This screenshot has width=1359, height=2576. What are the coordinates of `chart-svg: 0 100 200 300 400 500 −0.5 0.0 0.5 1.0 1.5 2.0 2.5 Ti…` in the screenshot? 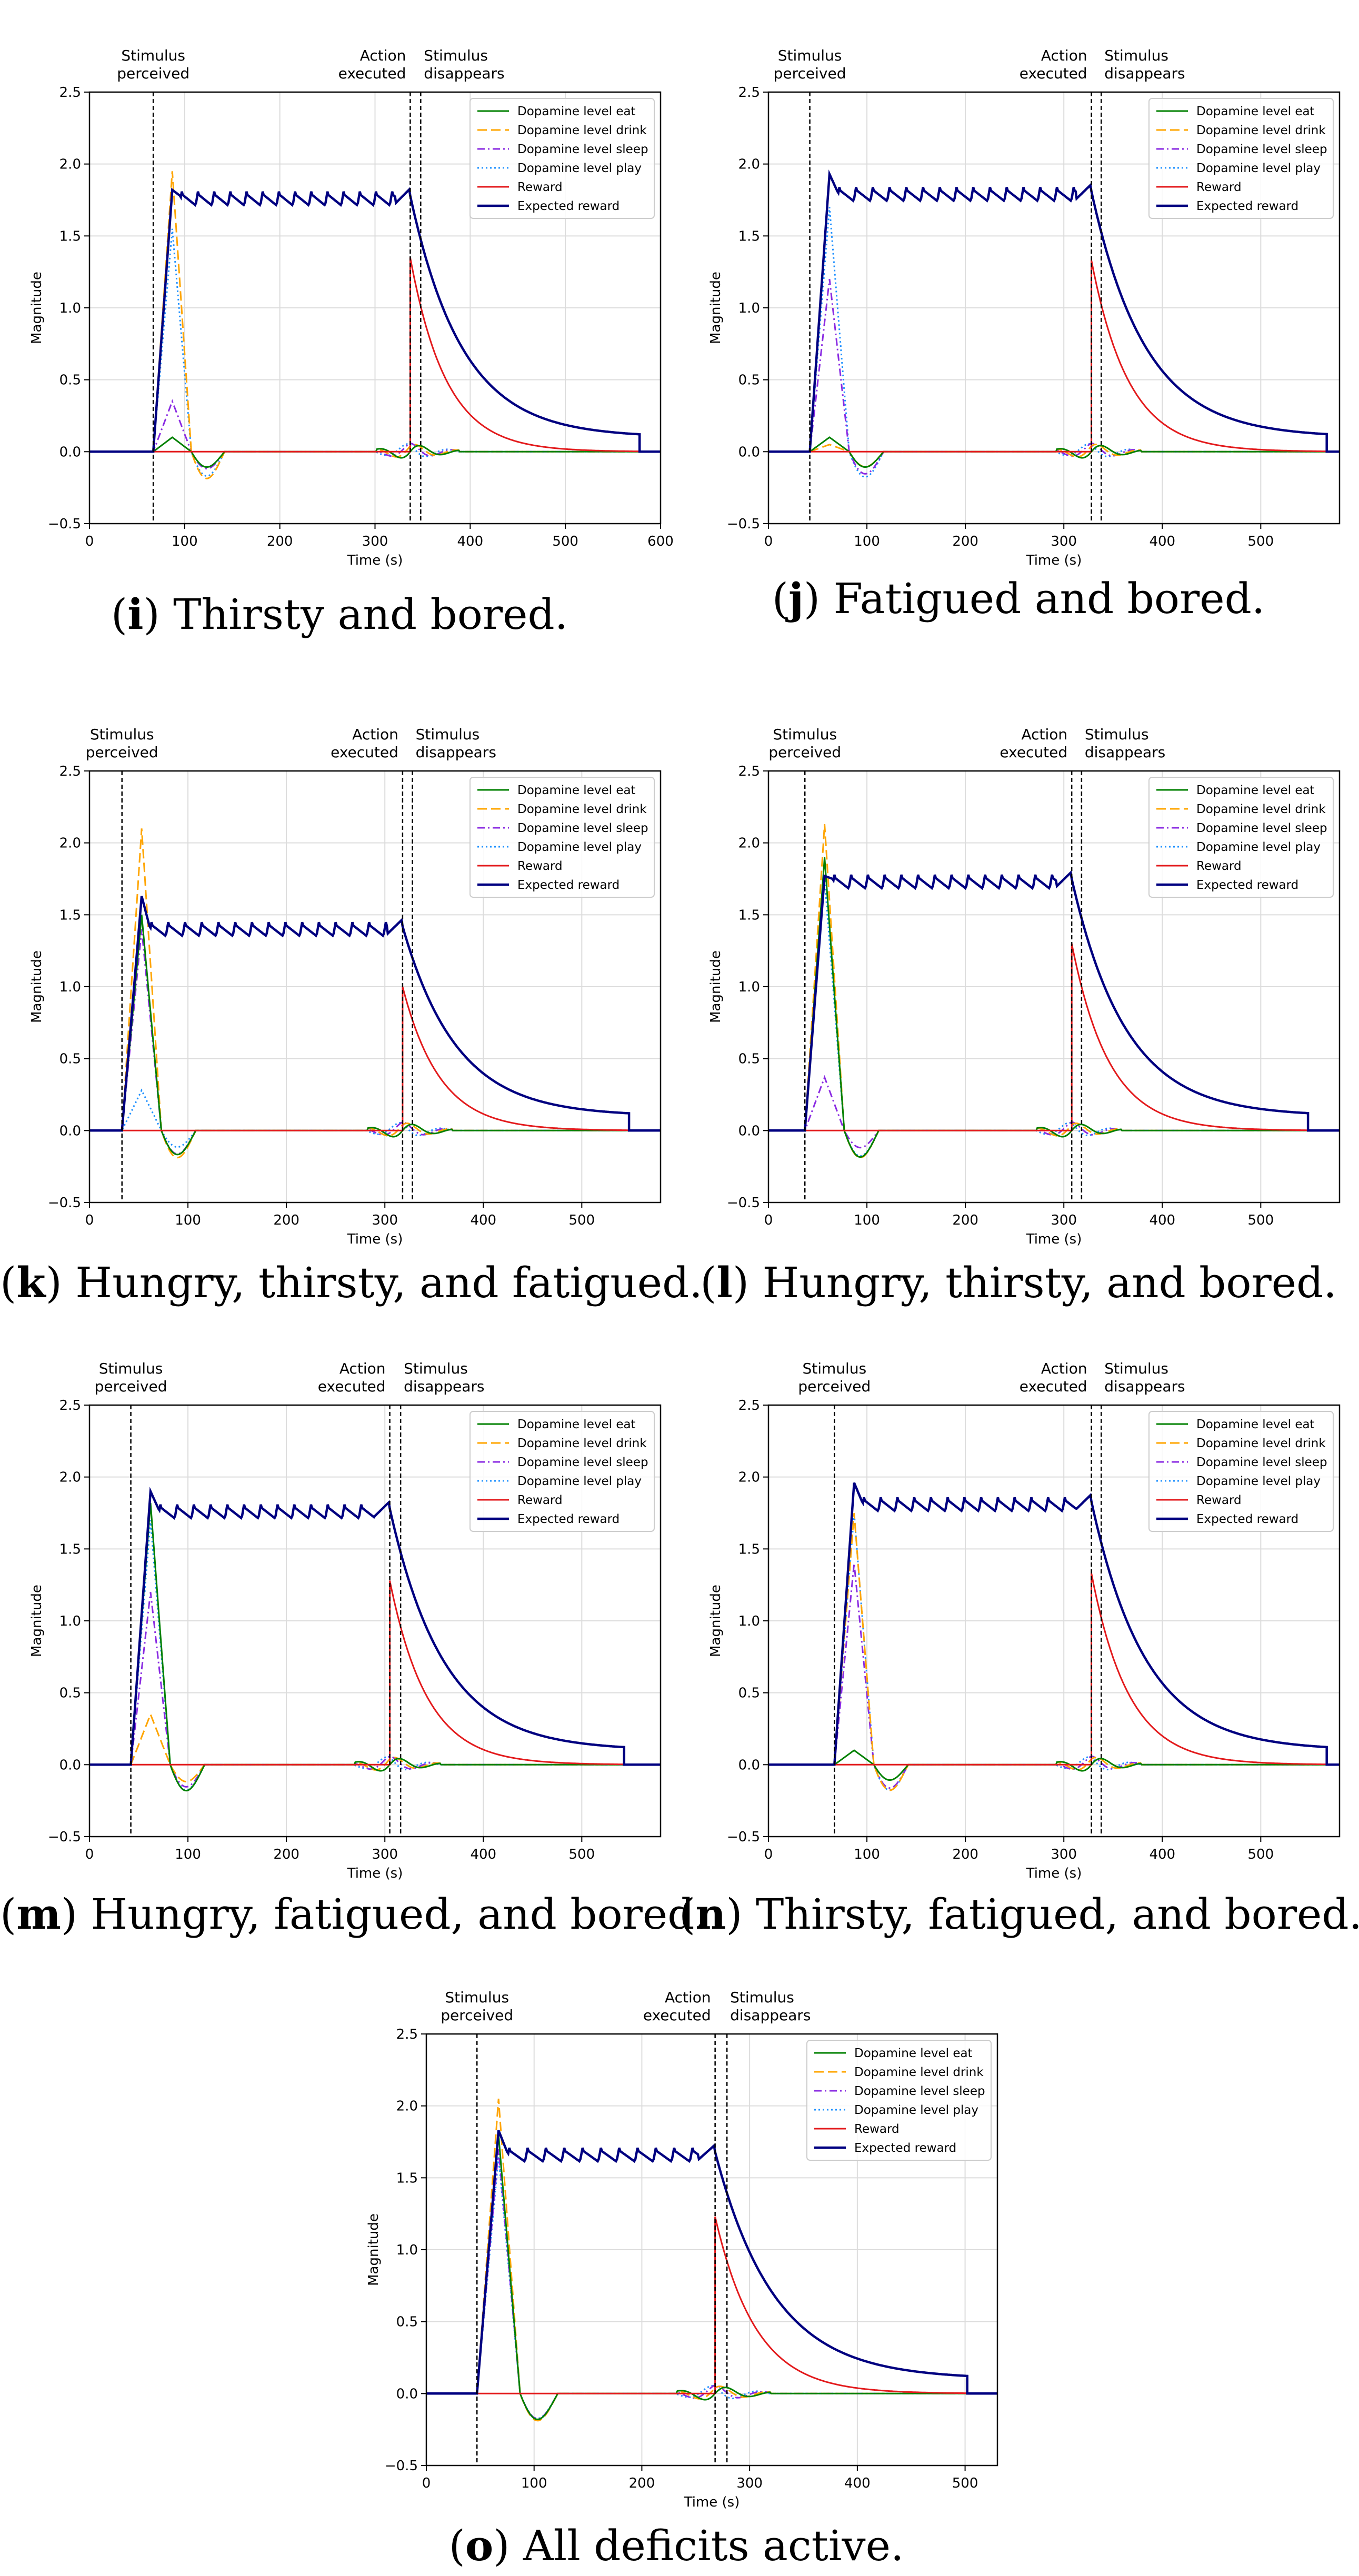 It's located at (1024, 987).